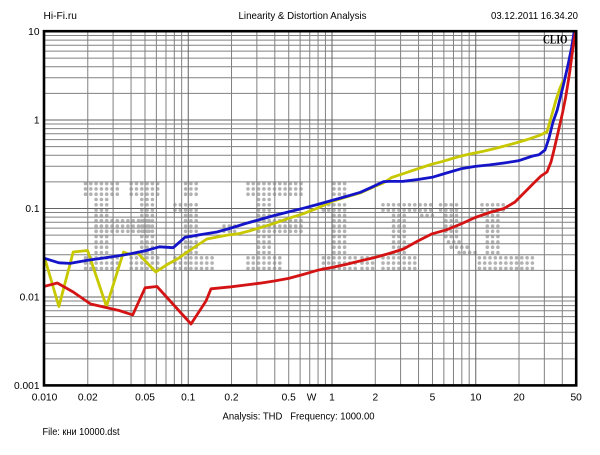  I want to click on svg-text:Linearity & Distortion Analysi: Linearity & Distortion Analysis, so click(303, 16).